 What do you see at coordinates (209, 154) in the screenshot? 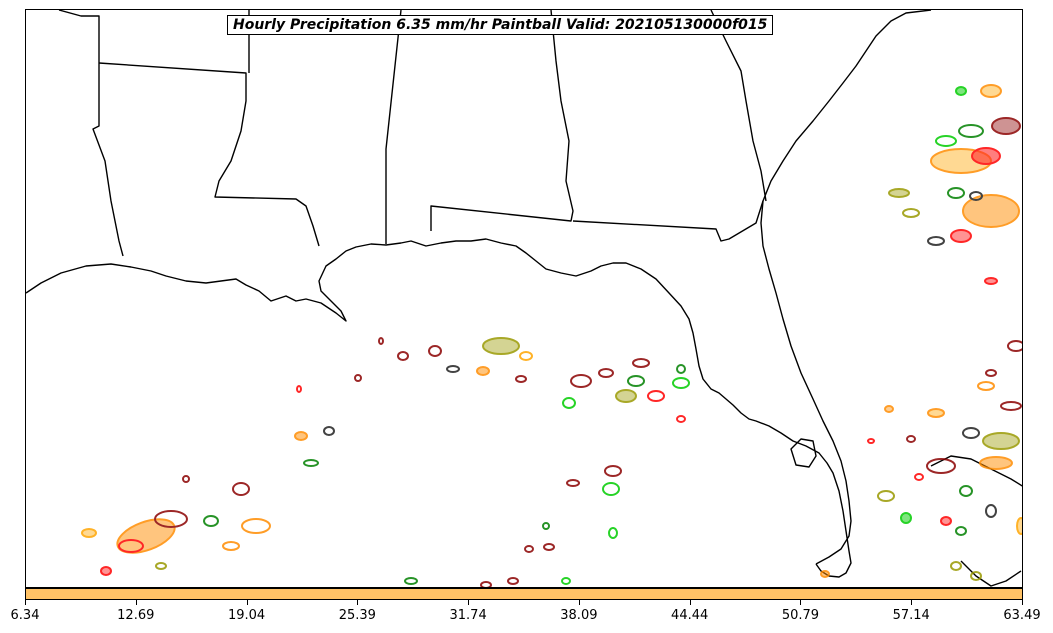
I see `state-border-la` at bounding box center [209, 154].